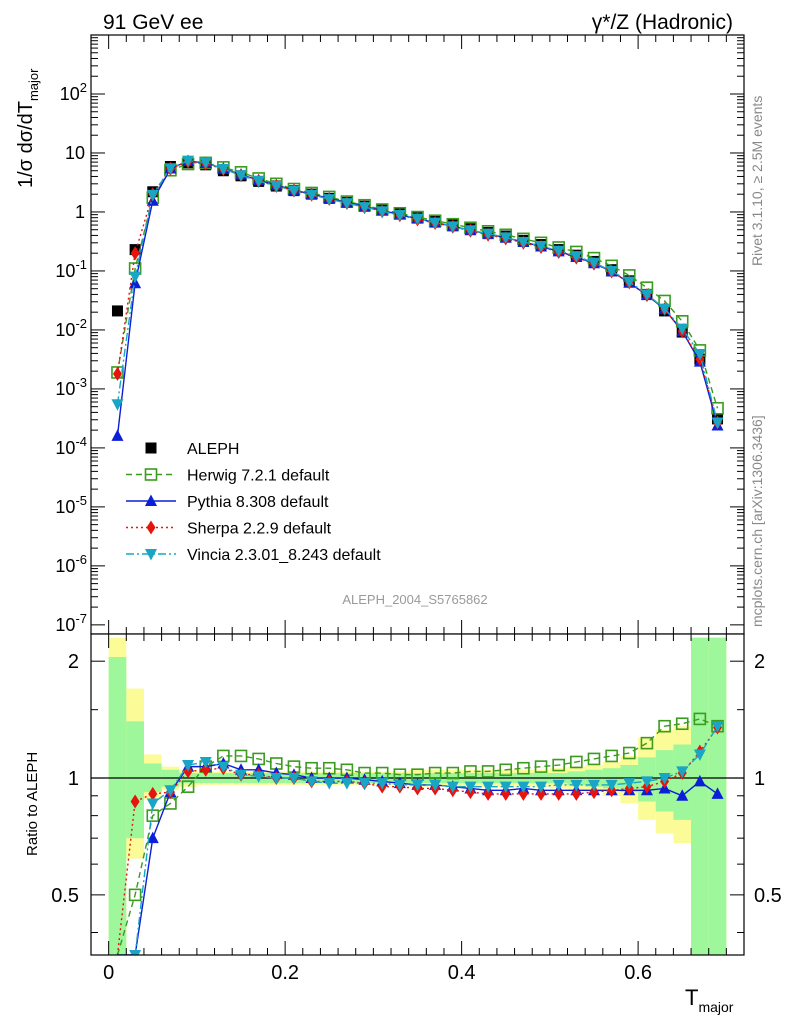 This screenshot has height=1024, width=786. Describe the element at coordinates (259, 529) in the screenshot. I see `legend-label: Sherpa 2.2.9 default` at that location.